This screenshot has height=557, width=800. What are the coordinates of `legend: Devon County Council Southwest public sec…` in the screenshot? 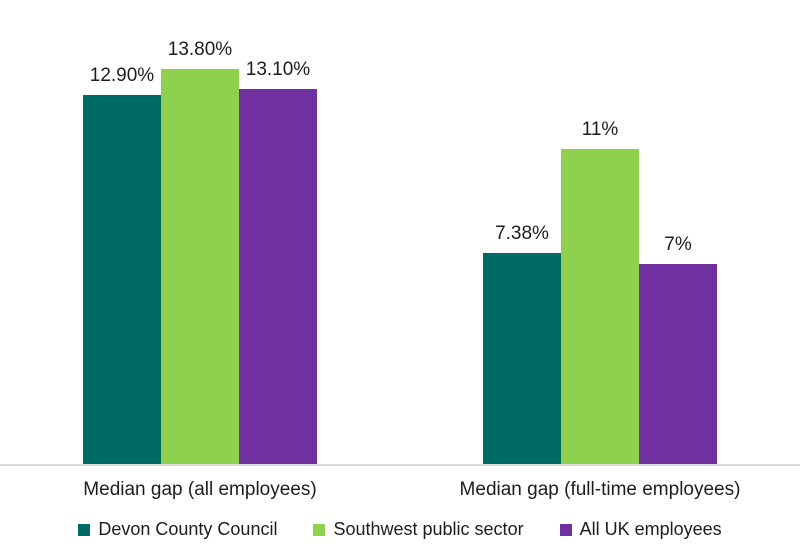 It's located at (400, 529).